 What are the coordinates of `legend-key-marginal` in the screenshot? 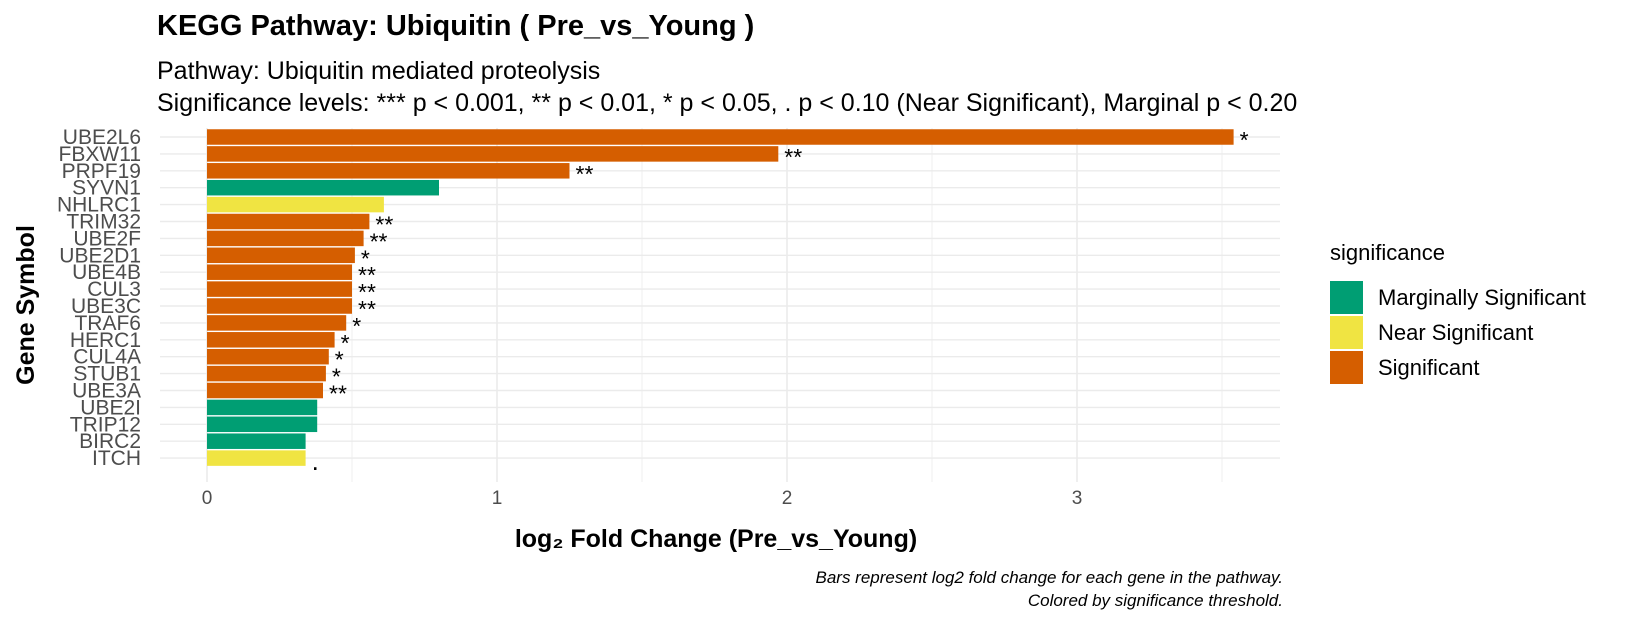 It's located at (1346, 297).